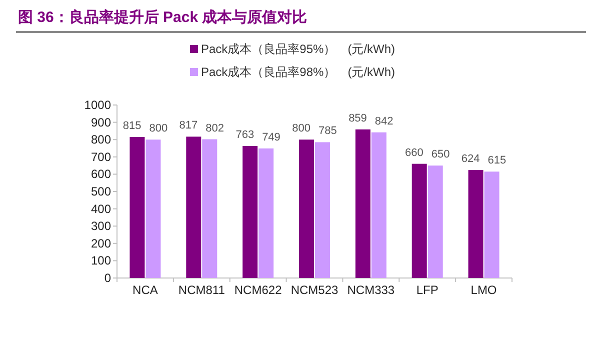  What do you see at coordinates (371, 290) in the screenshot?
I see `x-tick-label: NCM333` at bounding box center [371, 290].